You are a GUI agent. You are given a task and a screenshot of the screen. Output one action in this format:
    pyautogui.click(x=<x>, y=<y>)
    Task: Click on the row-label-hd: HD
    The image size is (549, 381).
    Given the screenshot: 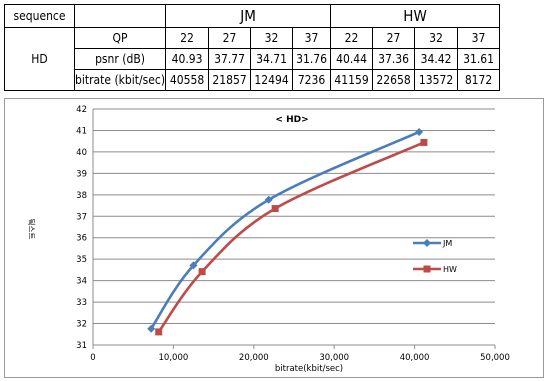 What is the action you would take?
    pyautogui.click(x=39, y=59)
    